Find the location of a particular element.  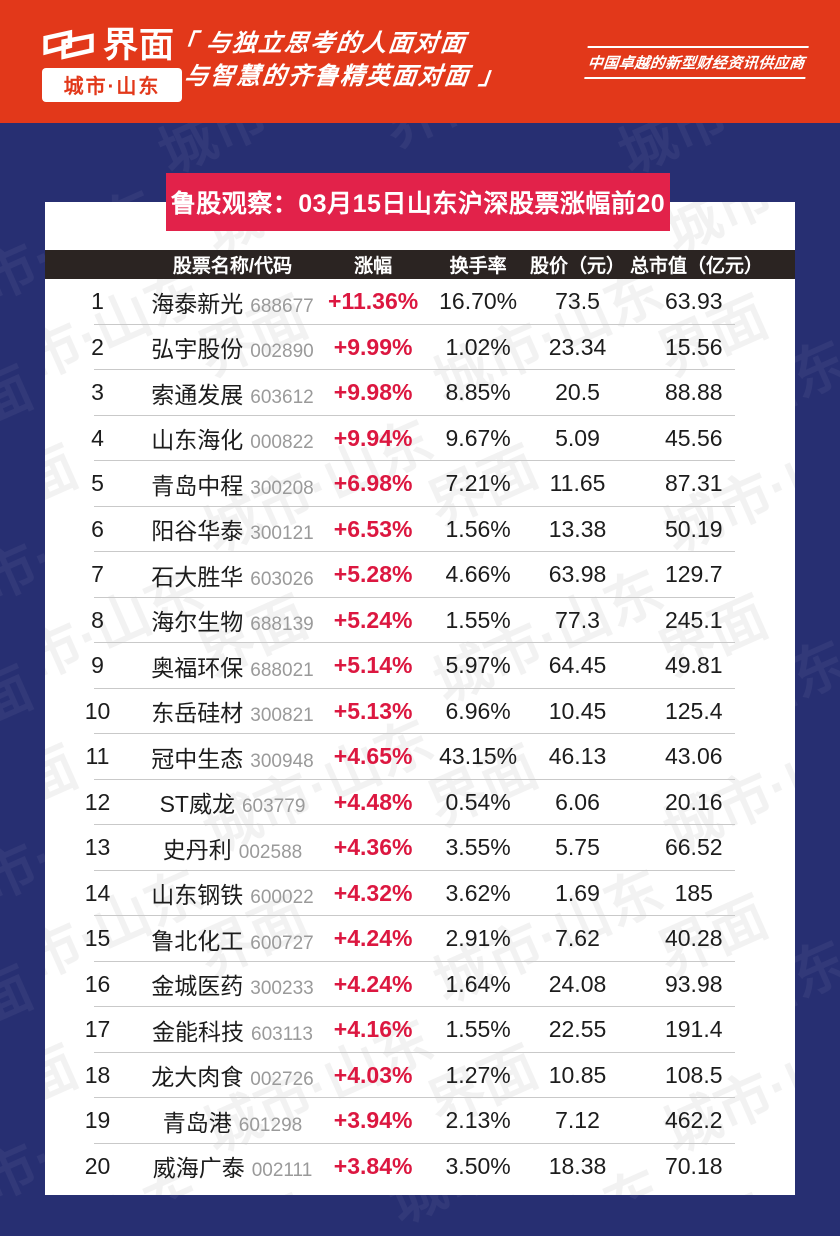

turnover-cell: 2.91% is located at coordinates (478, 938).